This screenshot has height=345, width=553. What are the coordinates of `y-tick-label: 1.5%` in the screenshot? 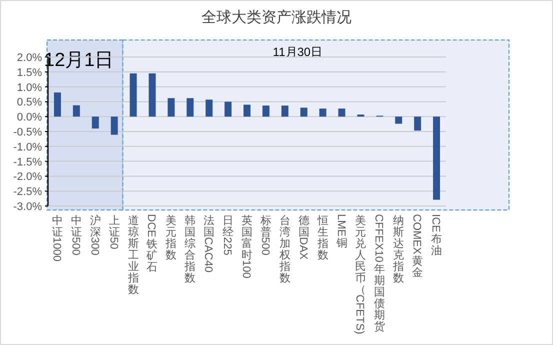 It's located at (29, 72).